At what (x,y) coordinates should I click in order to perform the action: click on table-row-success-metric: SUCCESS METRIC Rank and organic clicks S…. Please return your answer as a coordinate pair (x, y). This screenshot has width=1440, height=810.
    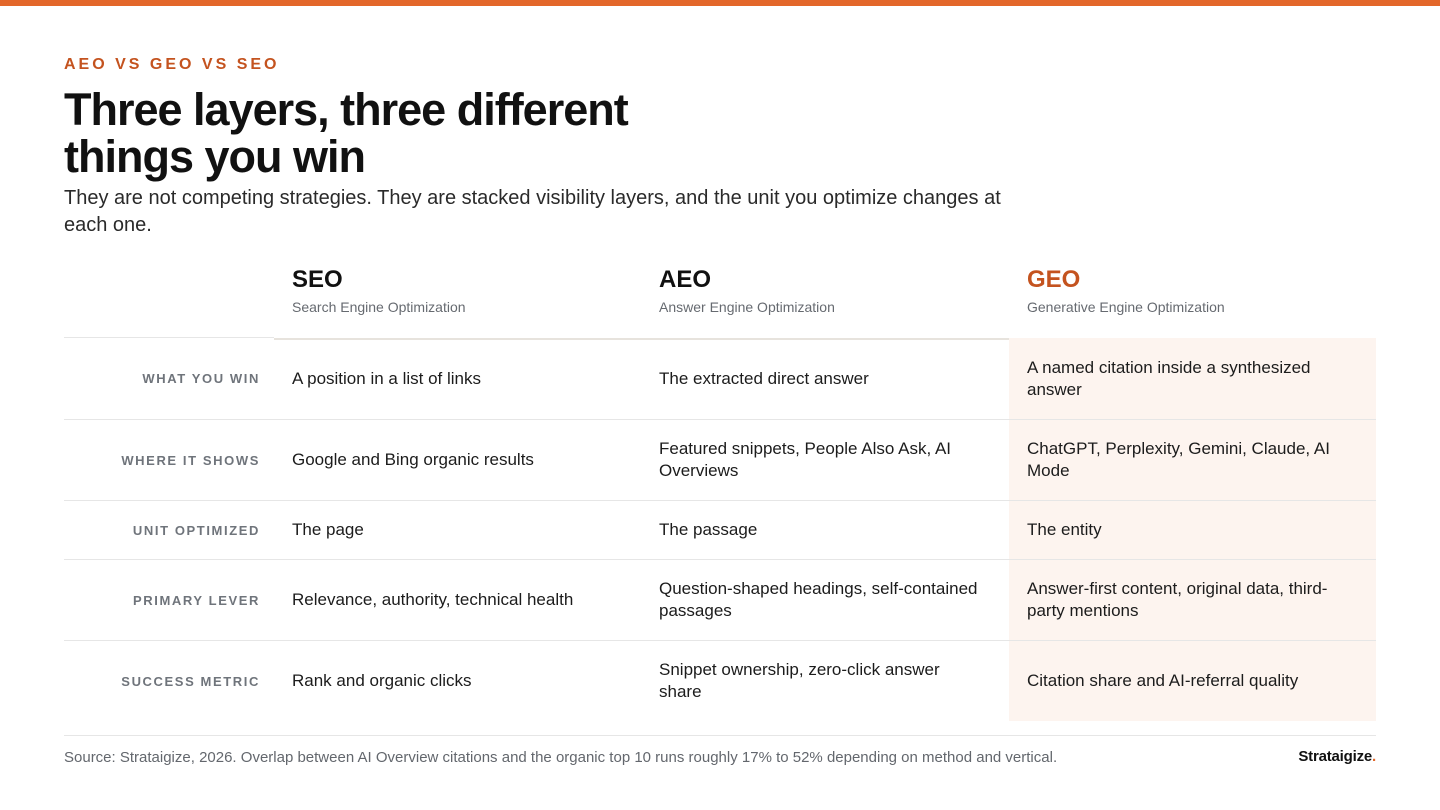
    Looking at the image, I should click on (720, 681).